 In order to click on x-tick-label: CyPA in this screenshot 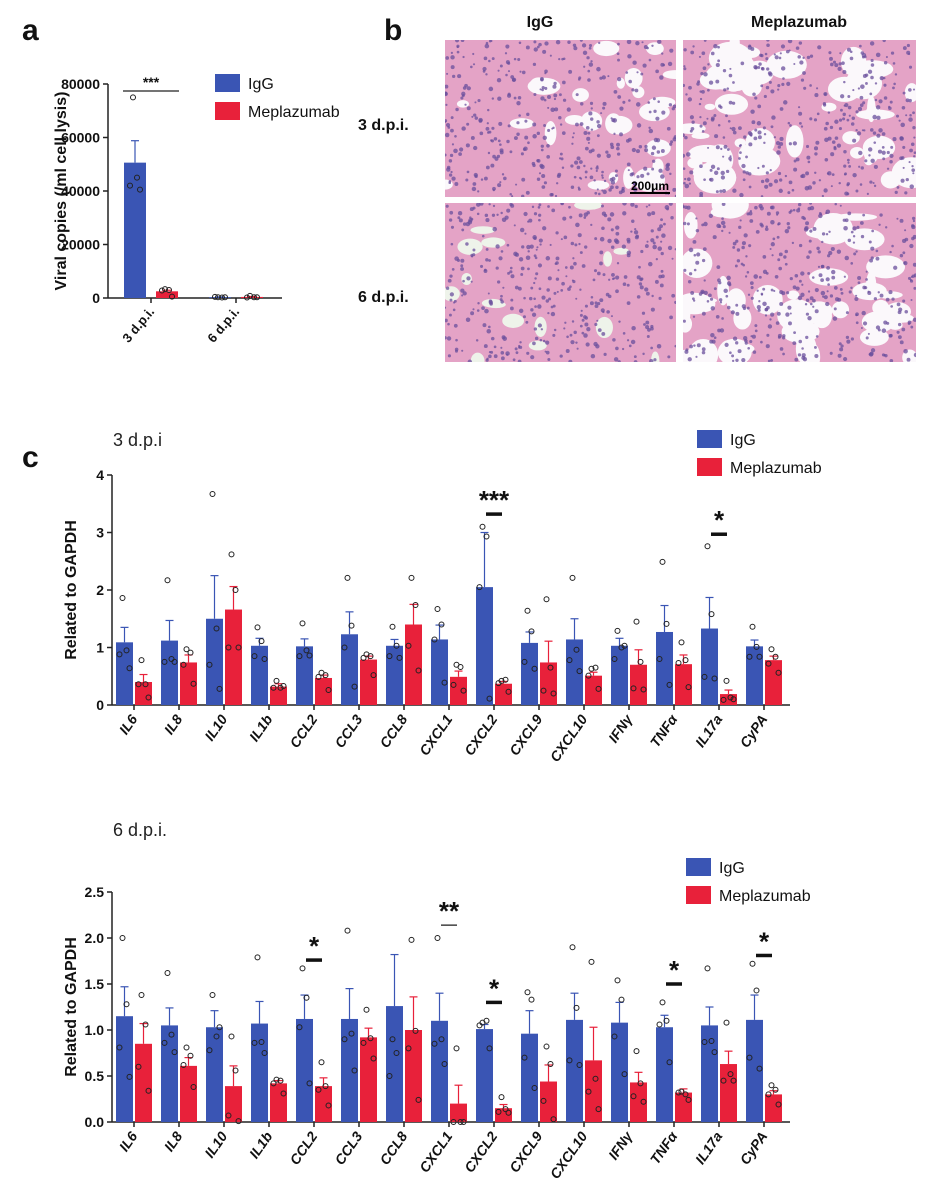, I will do `click(754, 731)`.